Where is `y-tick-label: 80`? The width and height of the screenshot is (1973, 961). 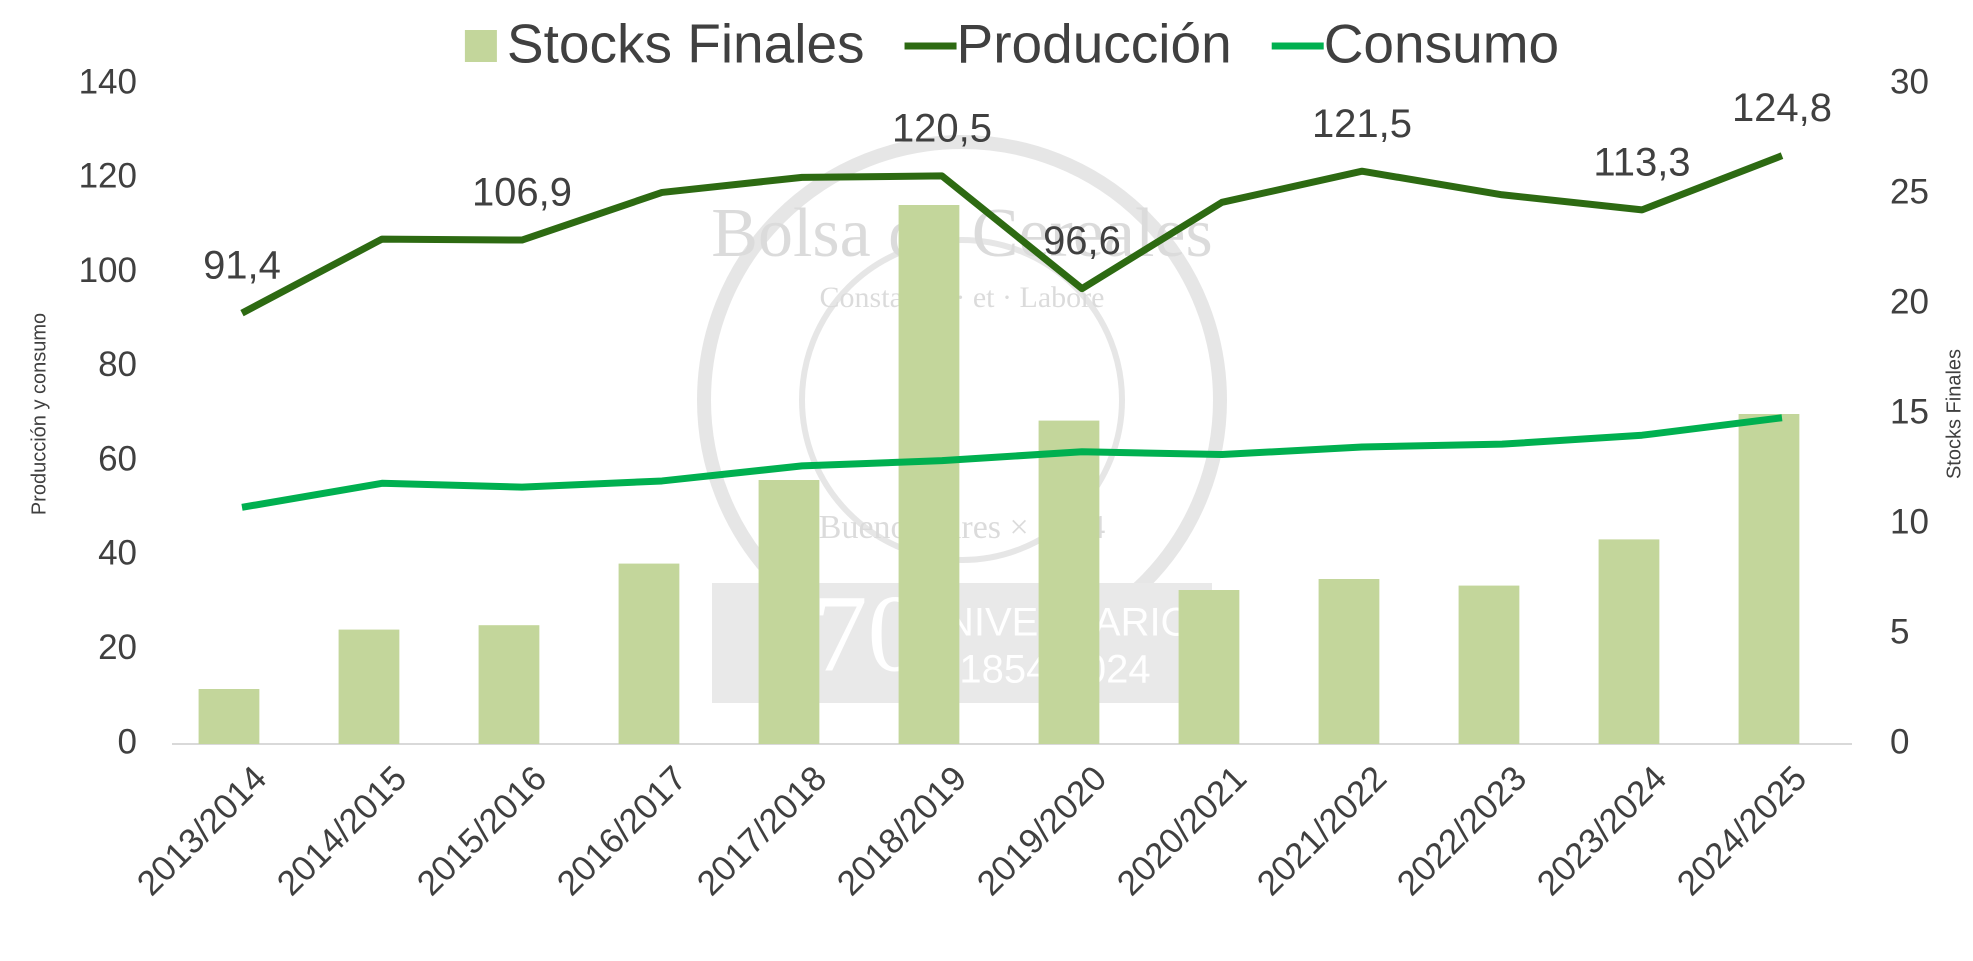 y-tick-label: 80 is located at coordinates (117, 364).